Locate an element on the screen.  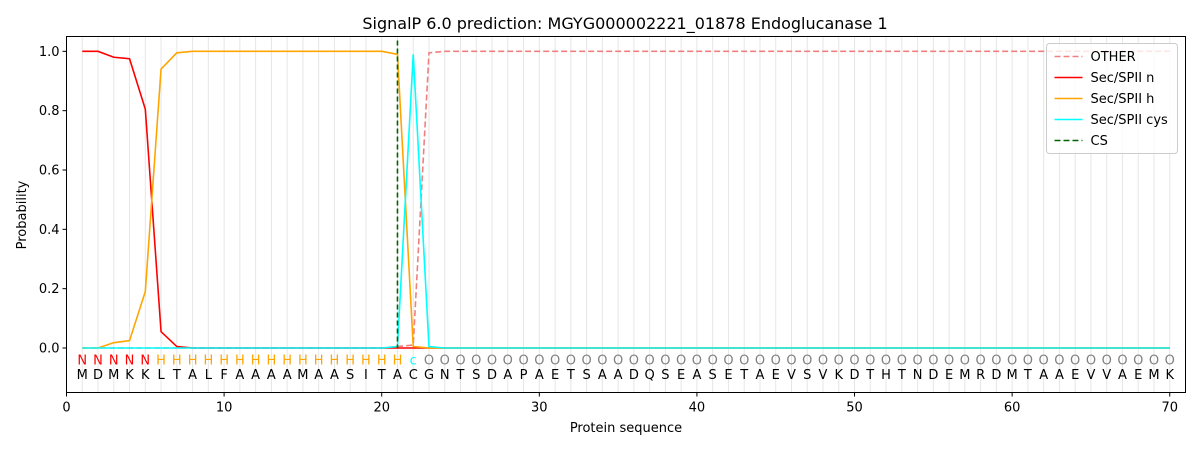
x-tick-label: 40 is located at coordinates (697, 408).